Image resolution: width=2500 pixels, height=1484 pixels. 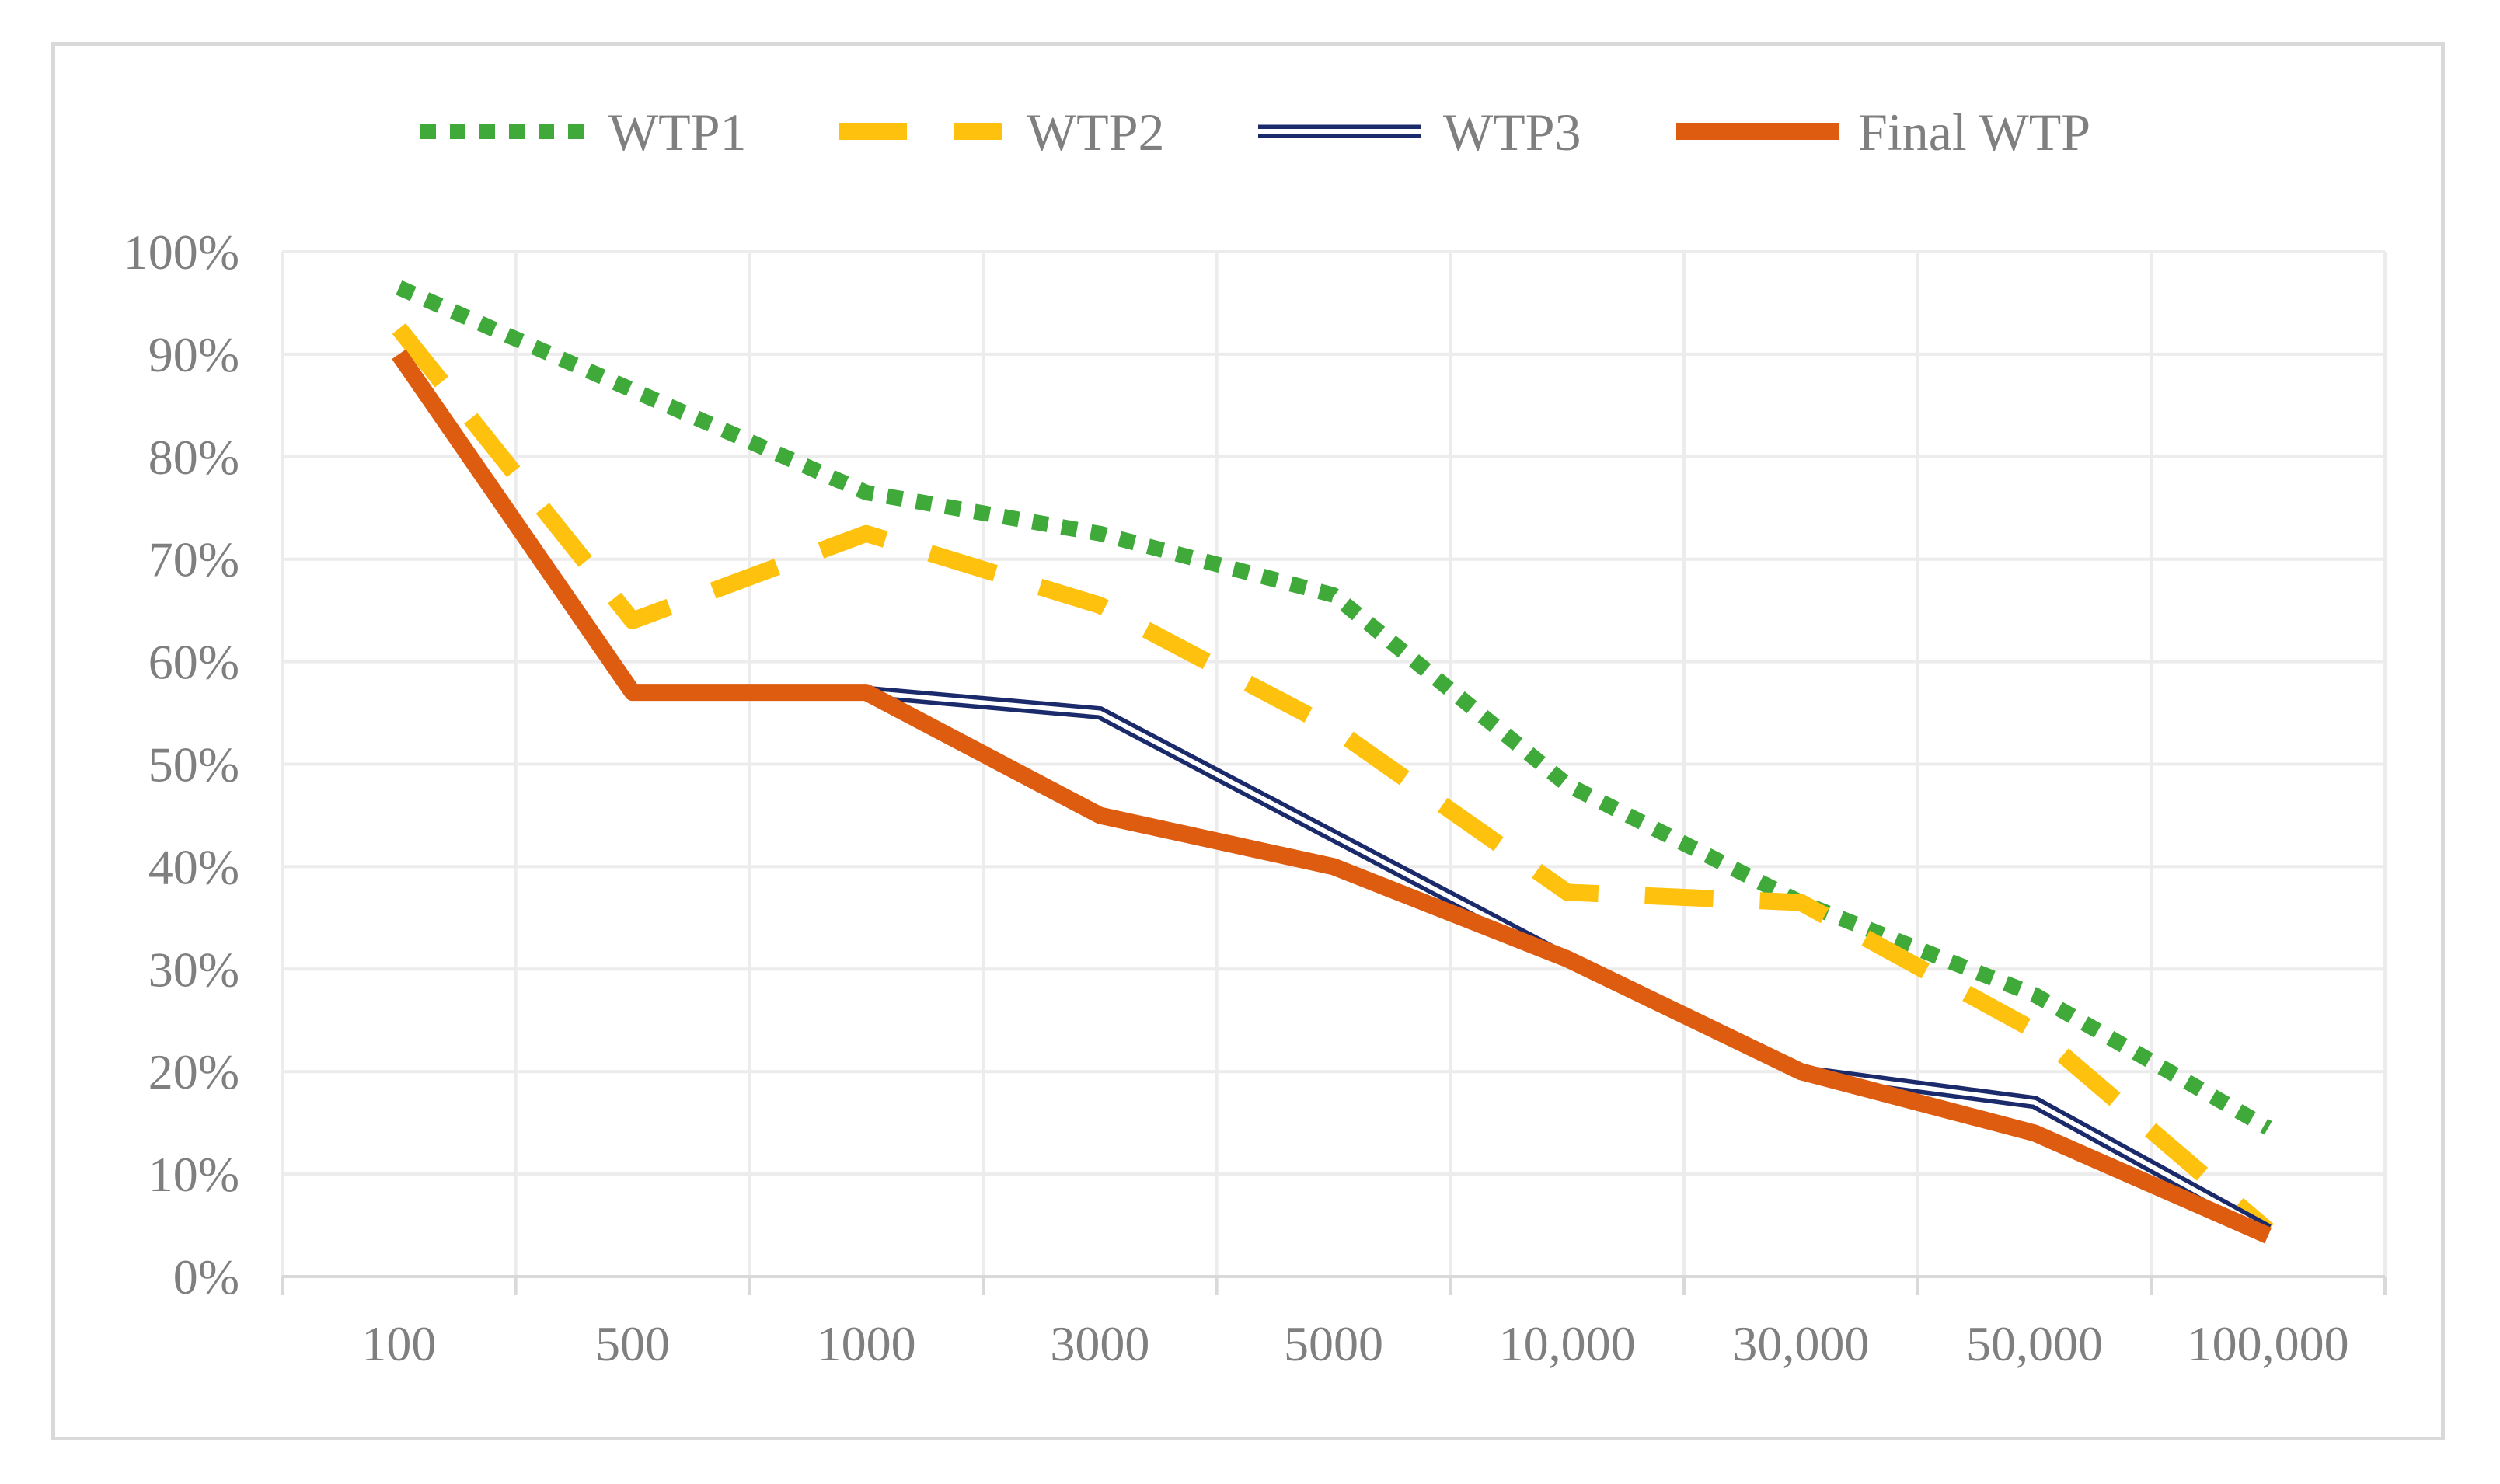 What do you see at coordinates (206, 1277) in the screenshot?
I see `y-tick-label: 0%` at bounding box center [206, 1277].